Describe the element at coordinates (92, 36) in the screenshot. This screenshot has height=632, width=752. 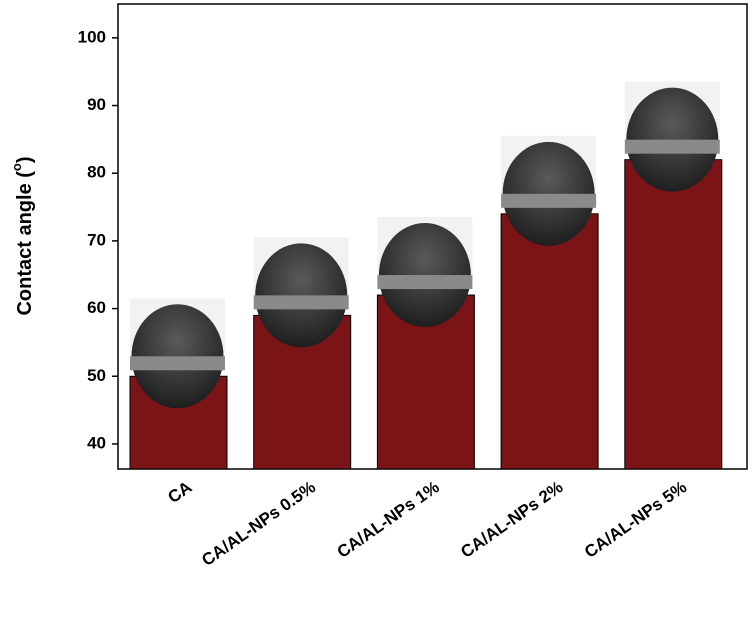
I see `y-tick-label: 100` at that location.